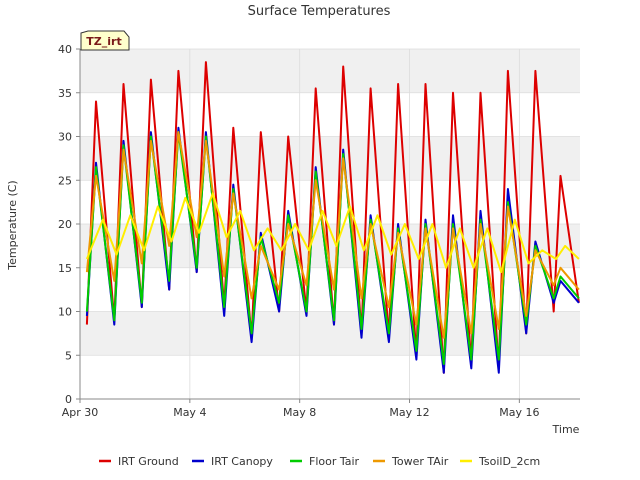 The height and width of the screenshot is (480, 640). Describe the element at coordinates (509, 461) in the screenshot. I see `legend-label: TsoilD_2cm` at that location.